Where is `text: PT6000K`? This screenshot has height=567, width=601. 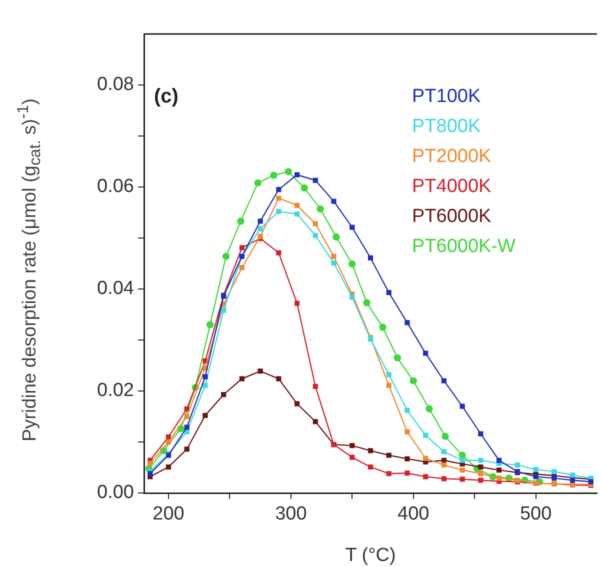 text: PT6000K is located at coordinates (452, 217).